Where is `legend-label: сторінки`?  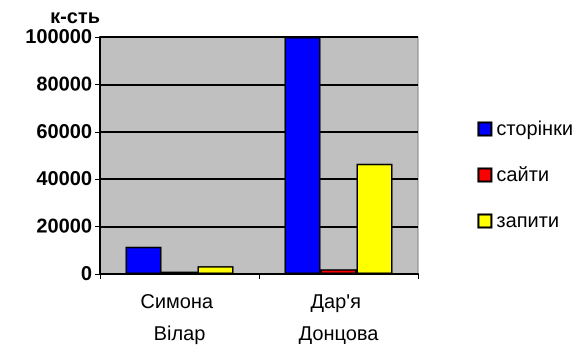 legend-label: сторінки is located at coordinates (534, 129).